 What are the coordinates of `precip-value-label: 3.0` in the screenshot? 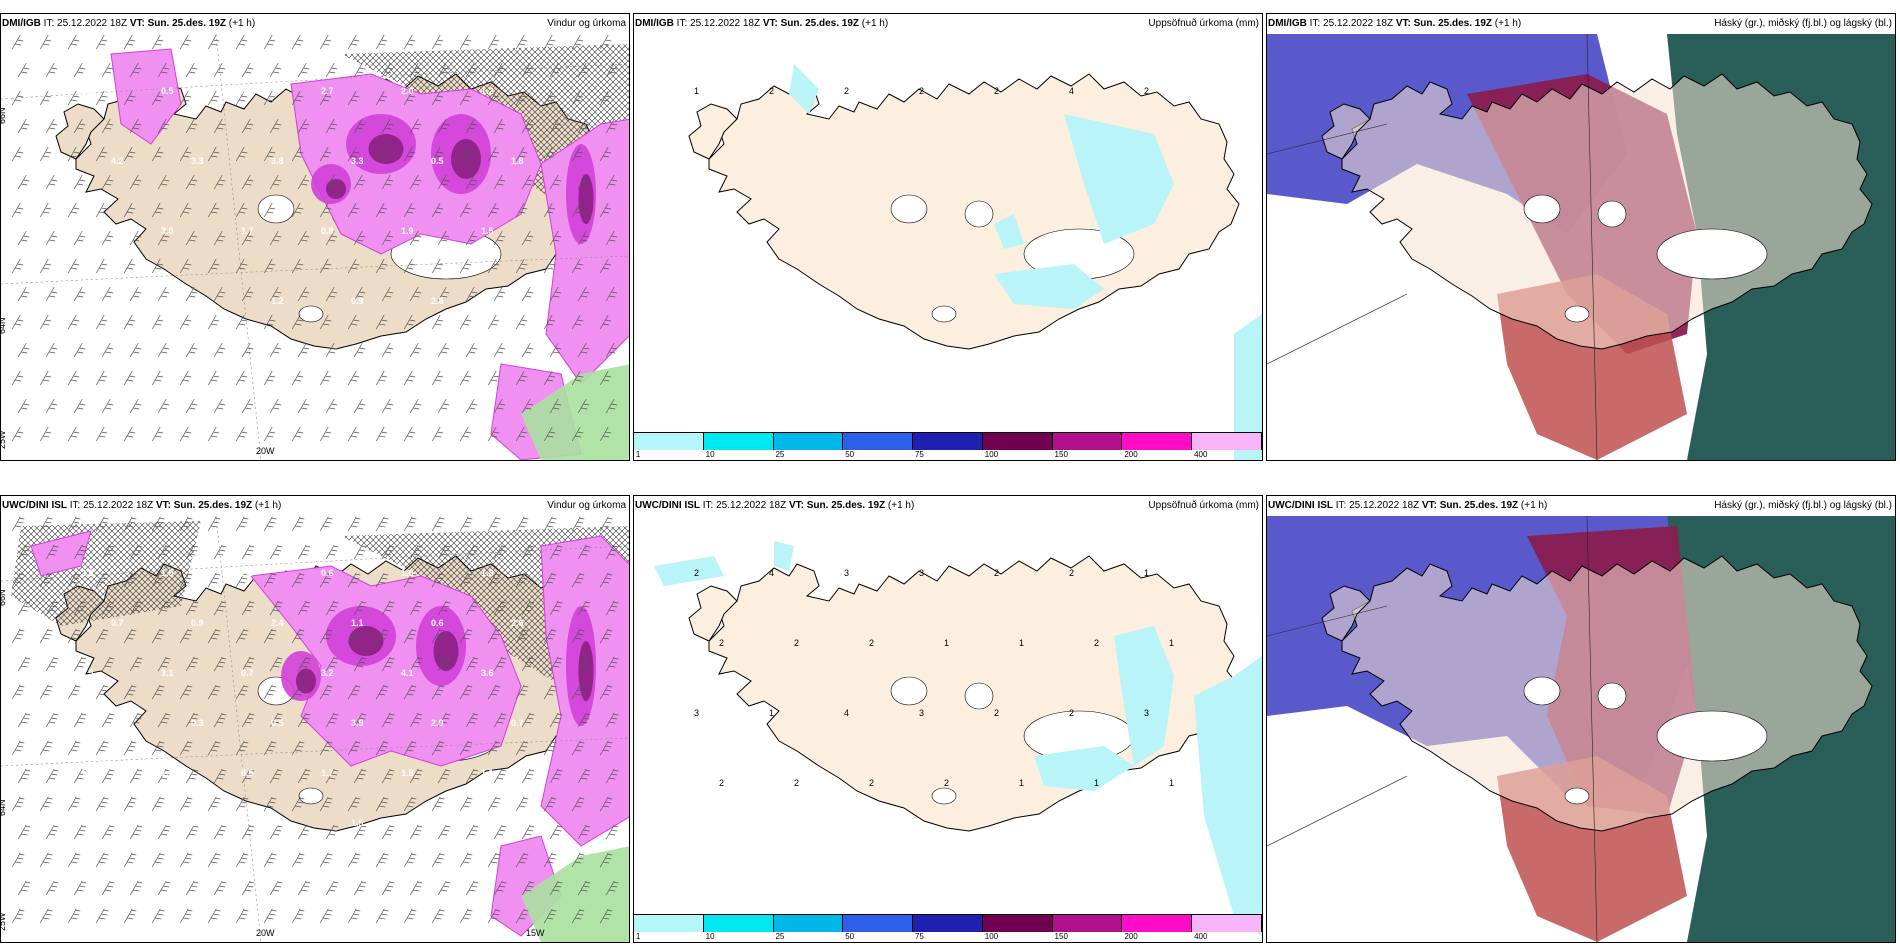 It's located at (167, 231).